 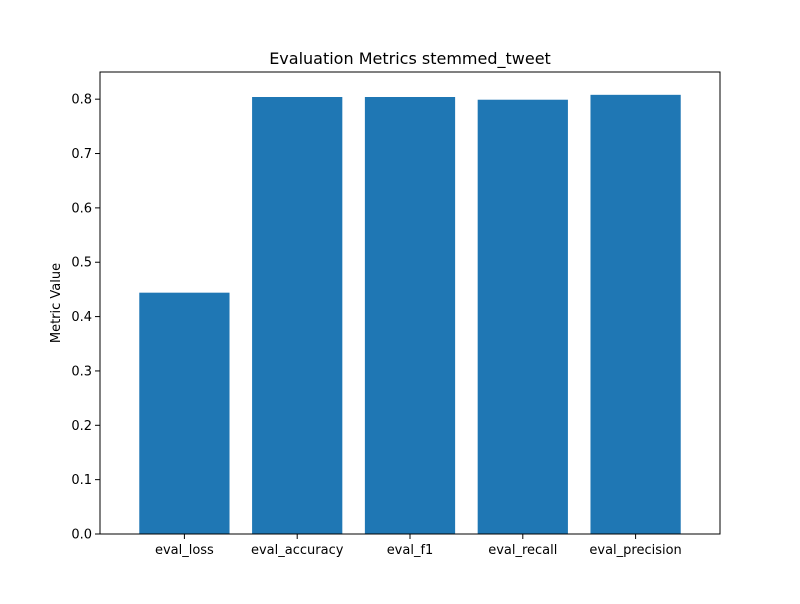 I want to click on bar-eval-f1, so click(x=410, y=315).